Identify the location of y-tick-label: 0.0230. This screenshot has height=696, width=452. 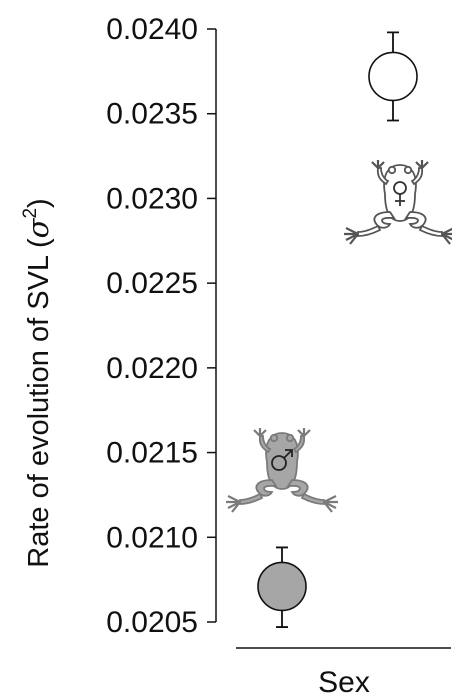
(152, 198).